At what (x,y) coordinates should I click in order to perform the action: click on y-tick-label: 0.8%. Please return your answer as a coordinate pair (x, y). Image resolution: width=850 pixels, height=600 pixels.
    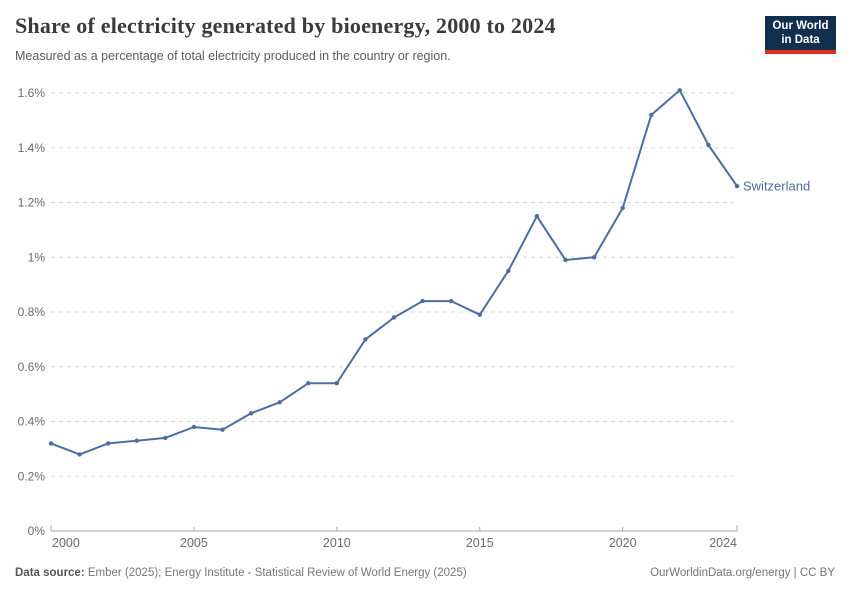
    Looking at the image, I should click on (32, 312).